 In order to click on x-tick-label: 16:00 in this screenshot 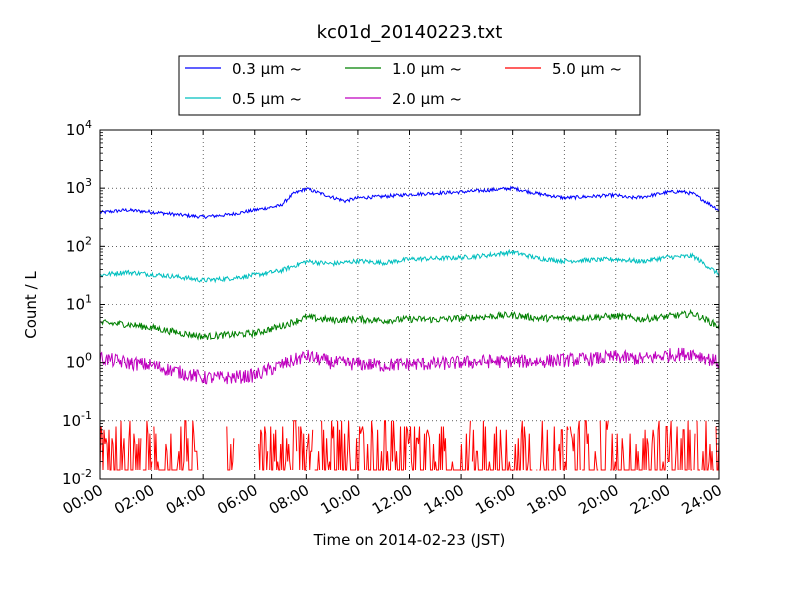, I will do `click(495, 499)`.